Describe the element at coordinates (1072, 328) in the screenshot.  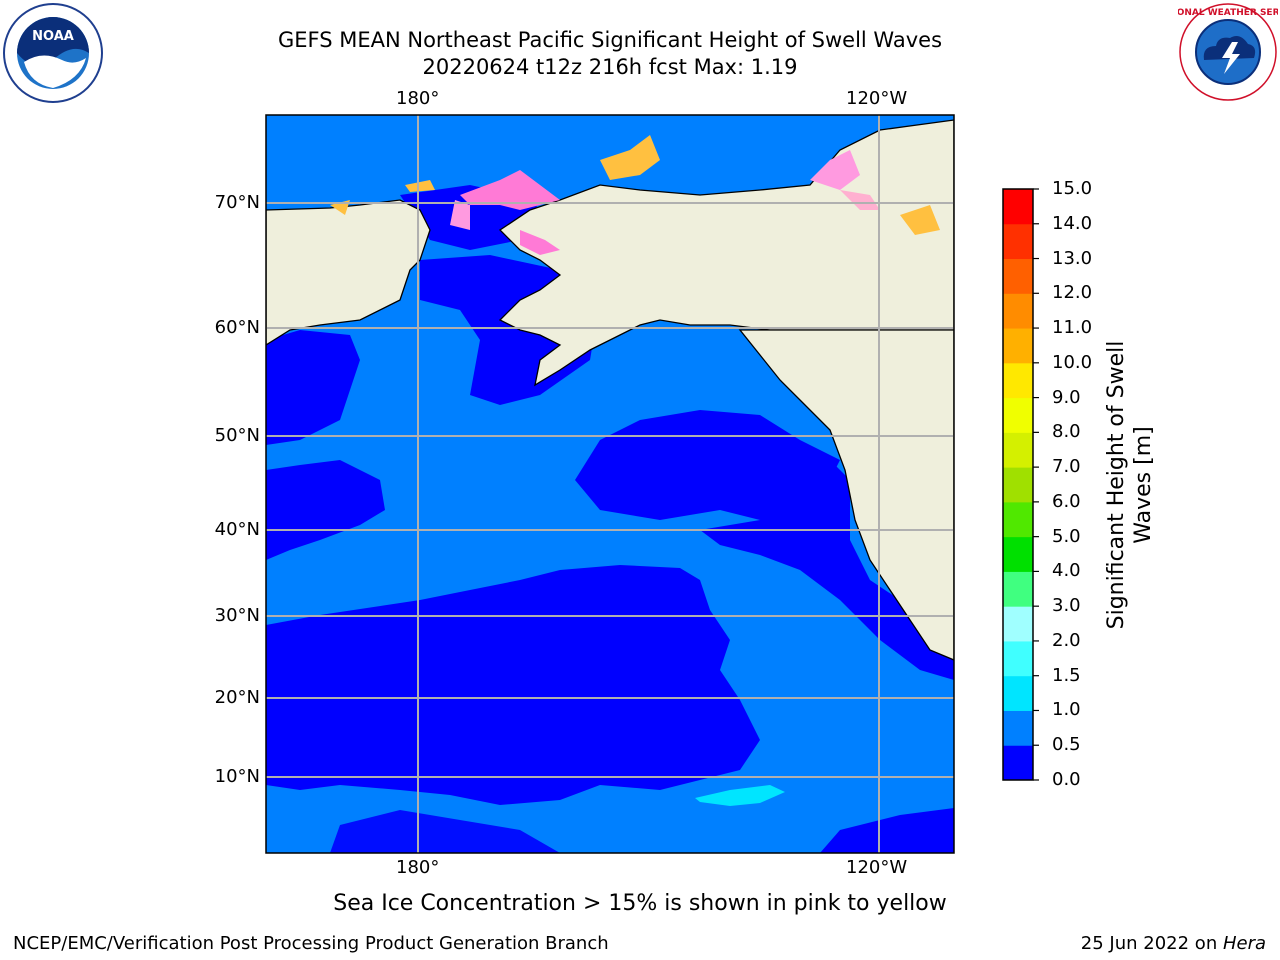
I see `colorbar-tick-label: 11.0` at that location.